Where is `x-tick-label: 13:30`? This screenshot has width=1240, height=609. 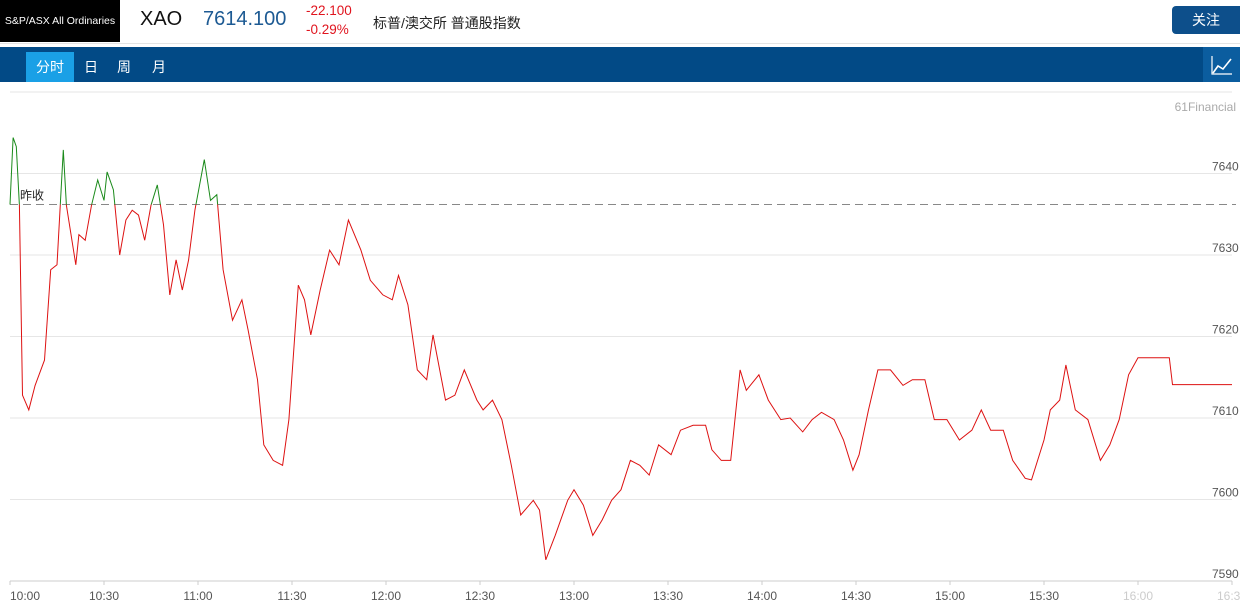 x-tick-label: 13:30 is located at coordinates (668, 596).